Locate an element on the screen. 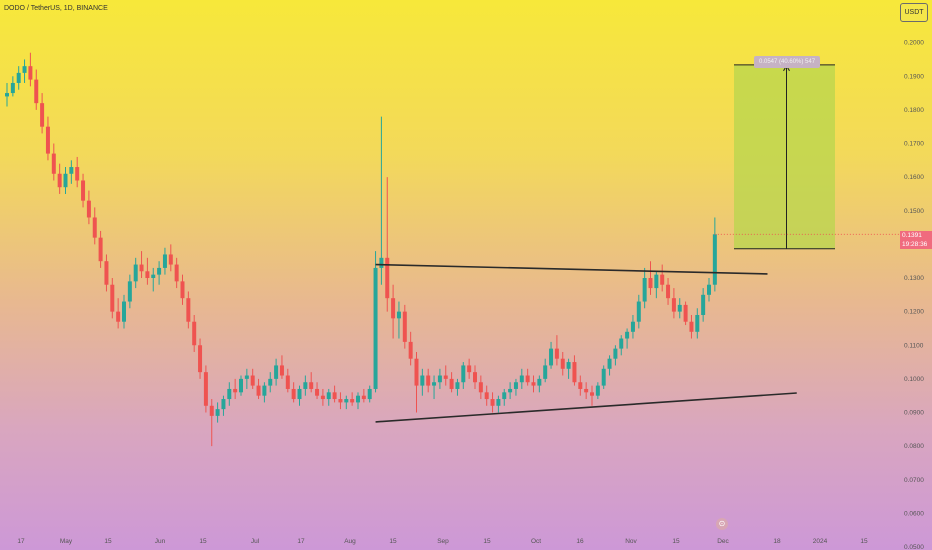 The height and width of the screenshot is (550, 932). y-tick-label: 0.1100 is located at coordinates (914, 345).